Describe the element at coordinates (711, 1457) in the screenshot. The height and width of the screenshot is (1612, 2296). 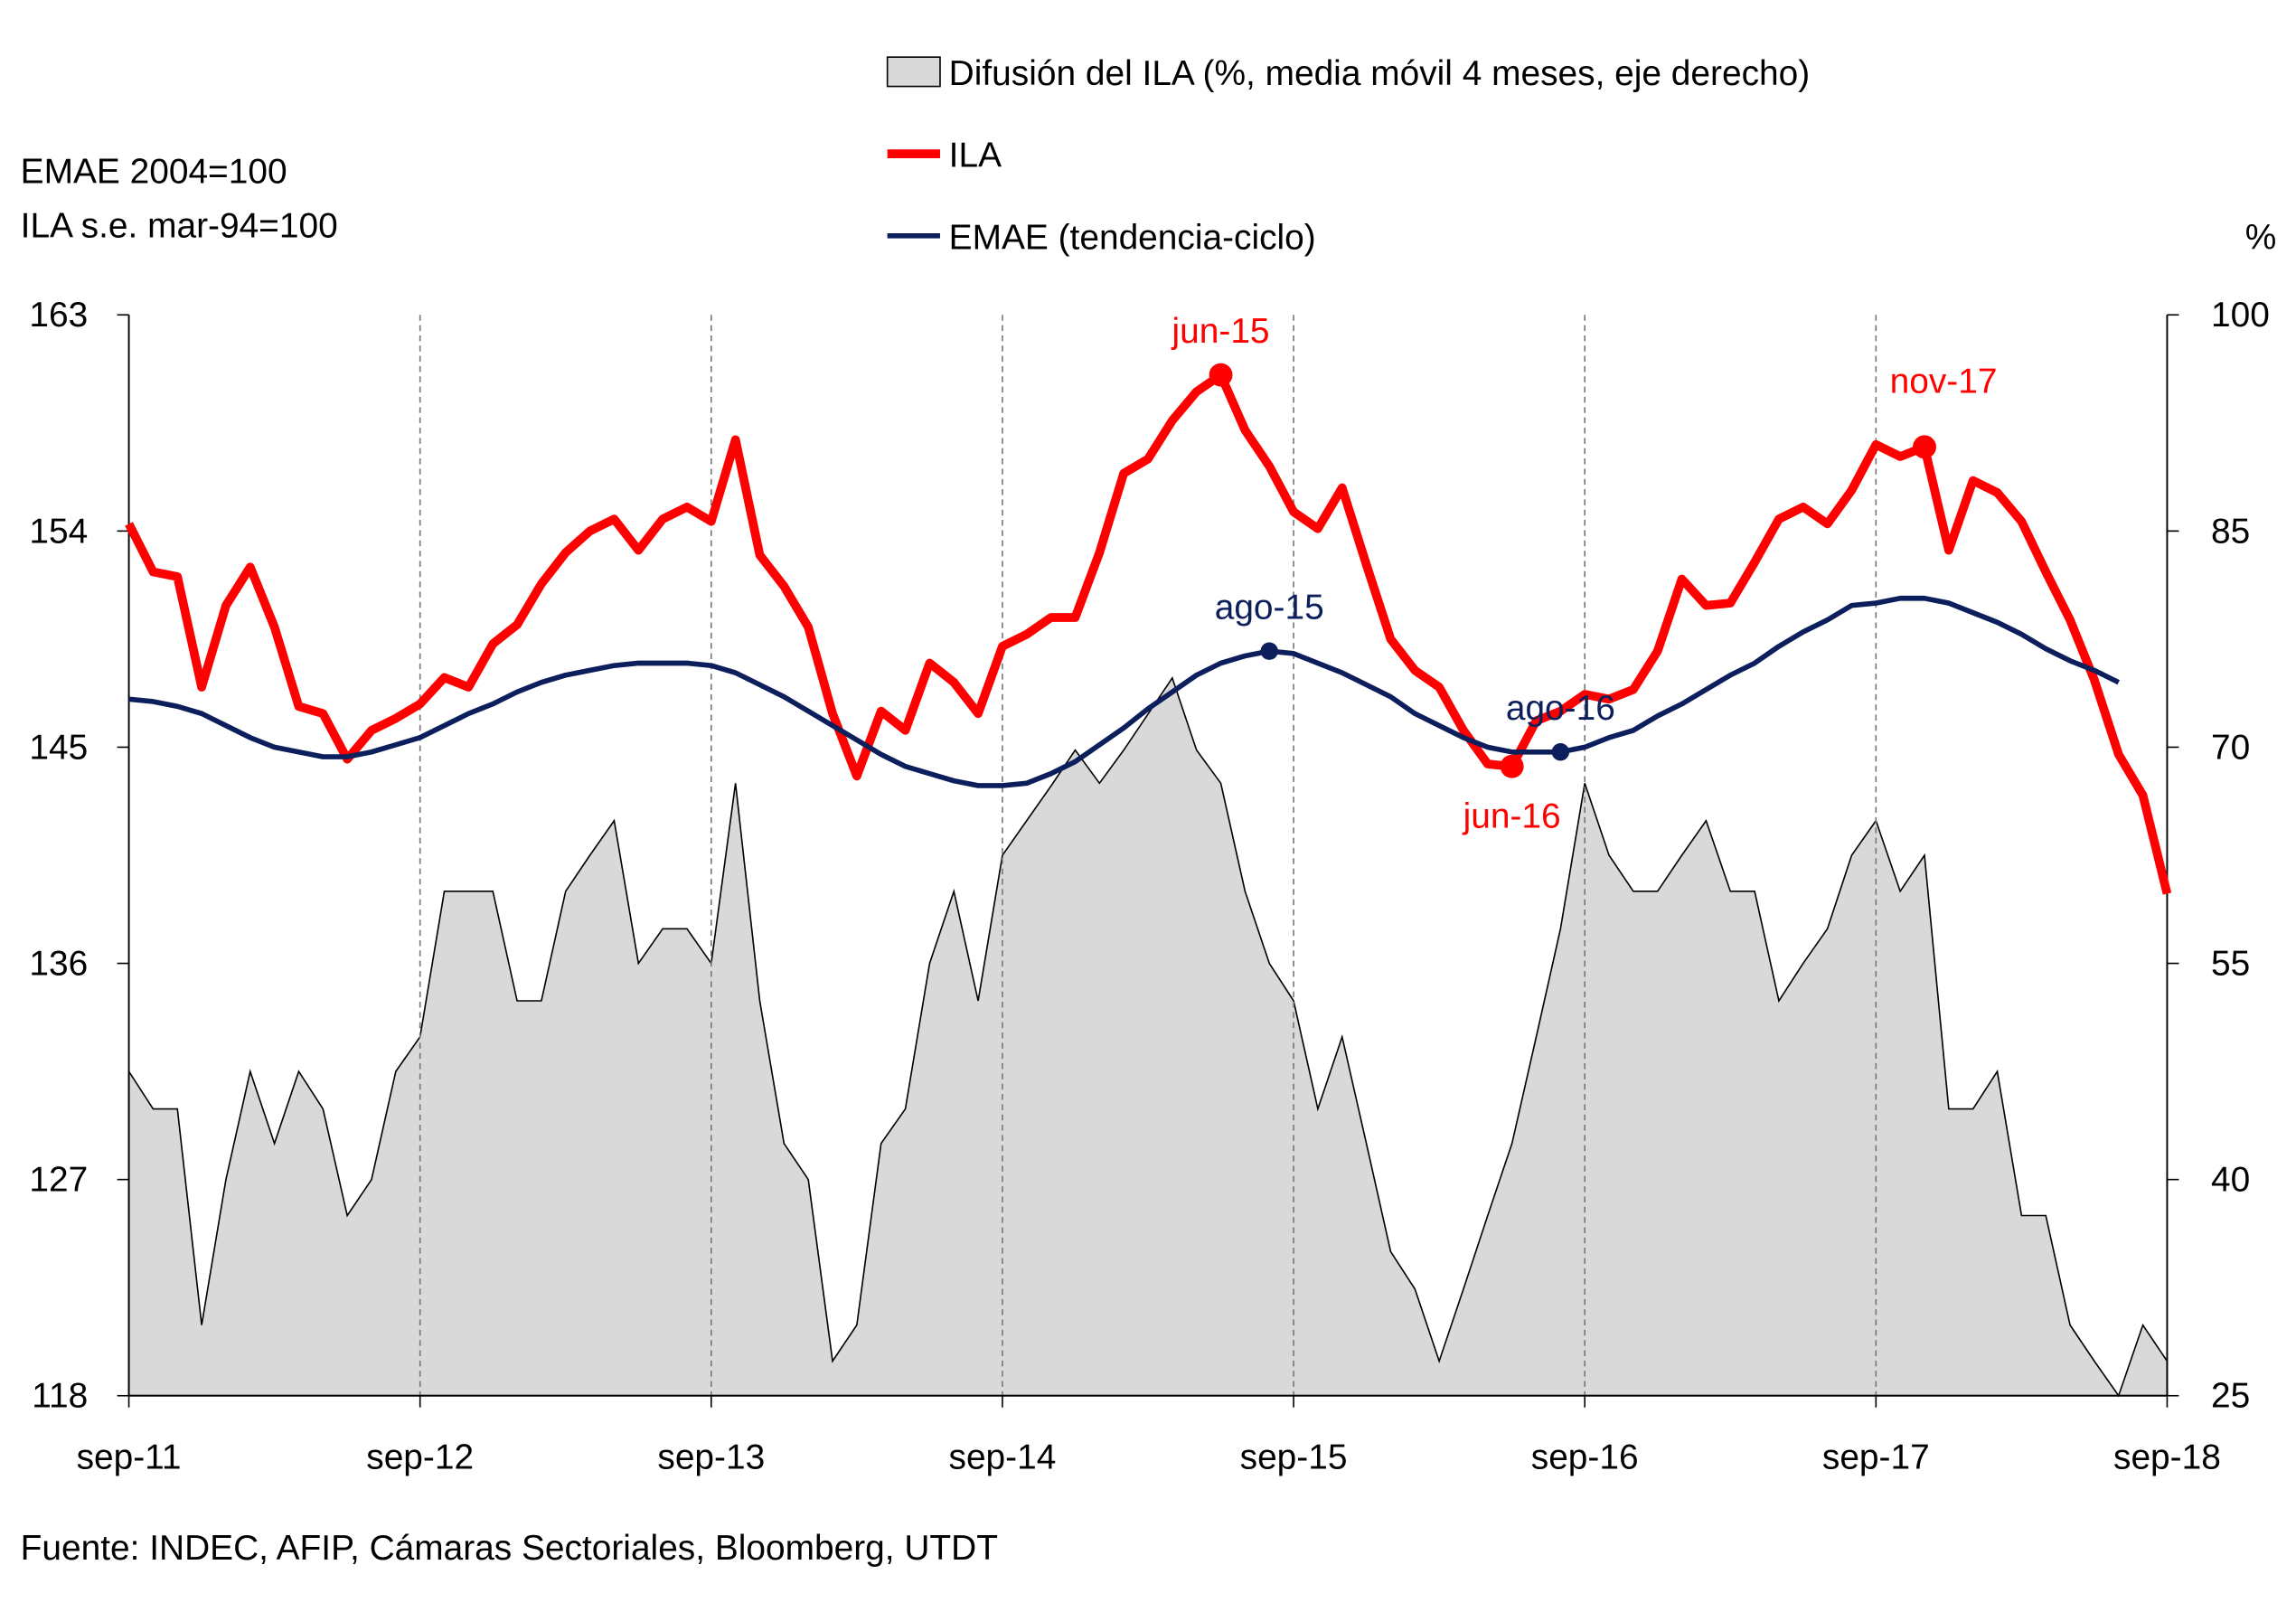
I see `x-tick-label: sep-13` at that location.